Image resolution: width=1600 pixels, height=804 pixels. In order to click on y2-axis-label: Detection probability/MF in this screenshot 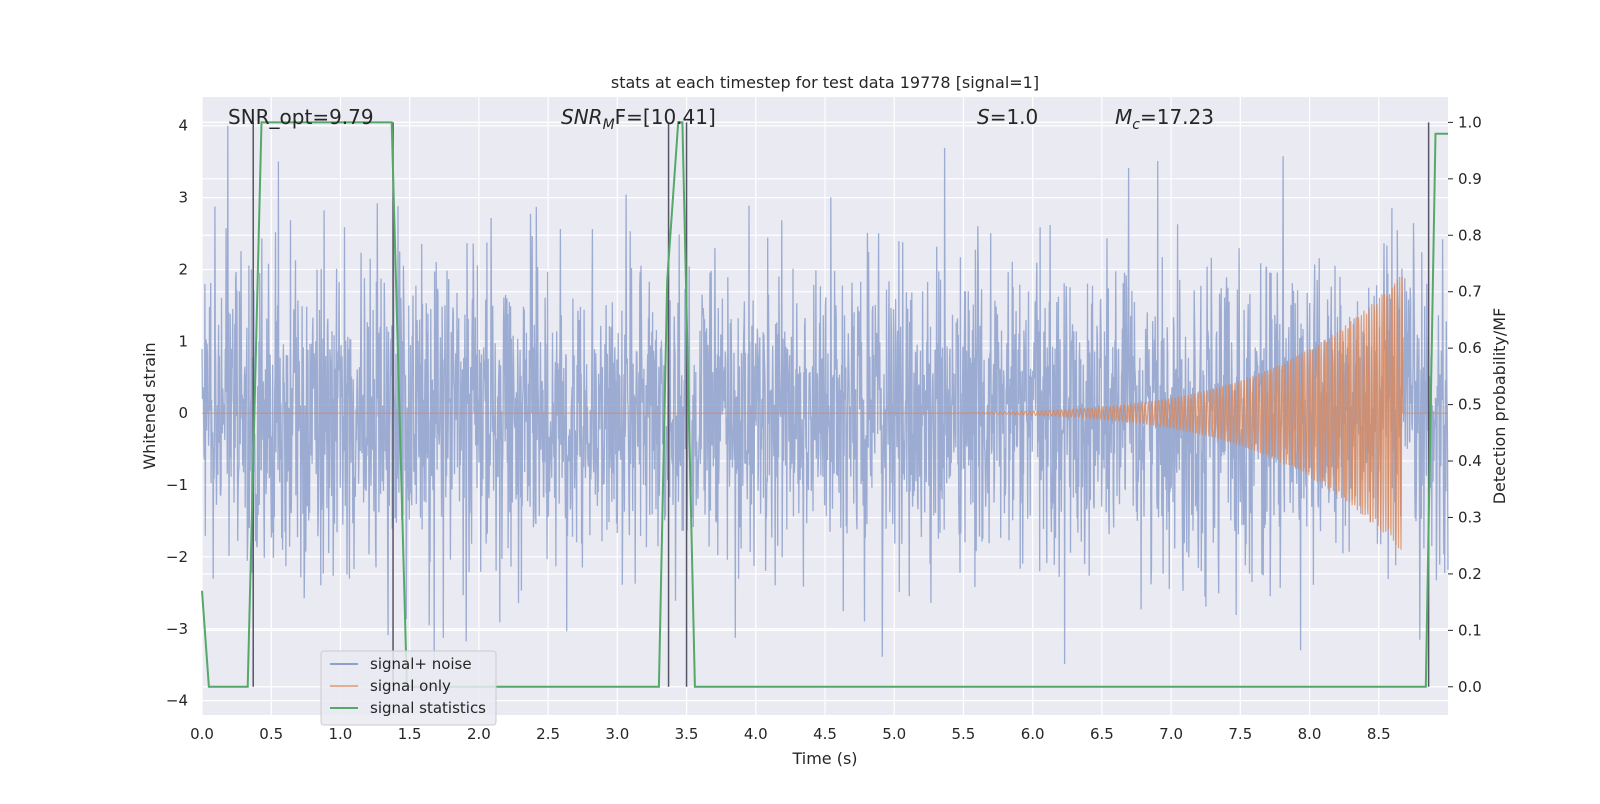, I will do `click(1499, 406)`.